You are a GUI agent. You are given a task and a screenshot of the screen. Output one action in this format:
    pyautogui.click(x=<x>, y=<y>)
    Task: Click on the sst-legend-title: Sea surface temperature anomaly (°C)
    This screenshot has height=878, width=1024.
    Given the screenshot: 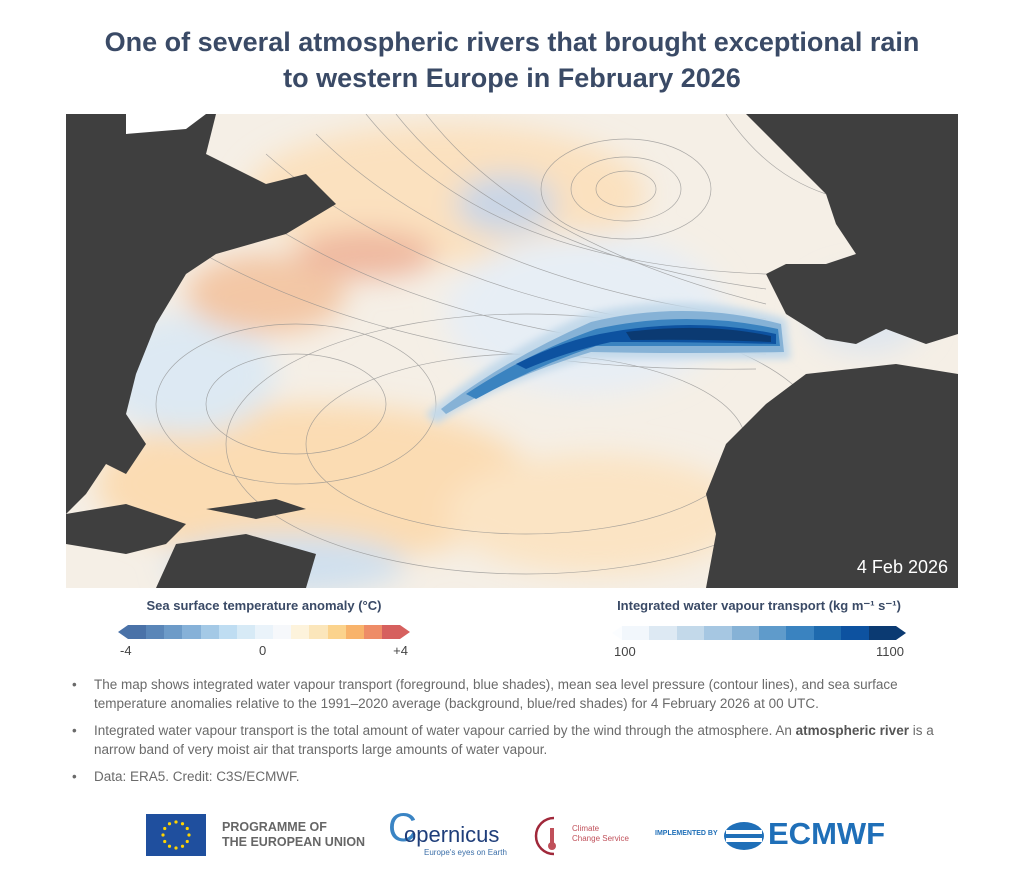 What is the action you would take?
    pyautogui.click(x=264, y=605)
    